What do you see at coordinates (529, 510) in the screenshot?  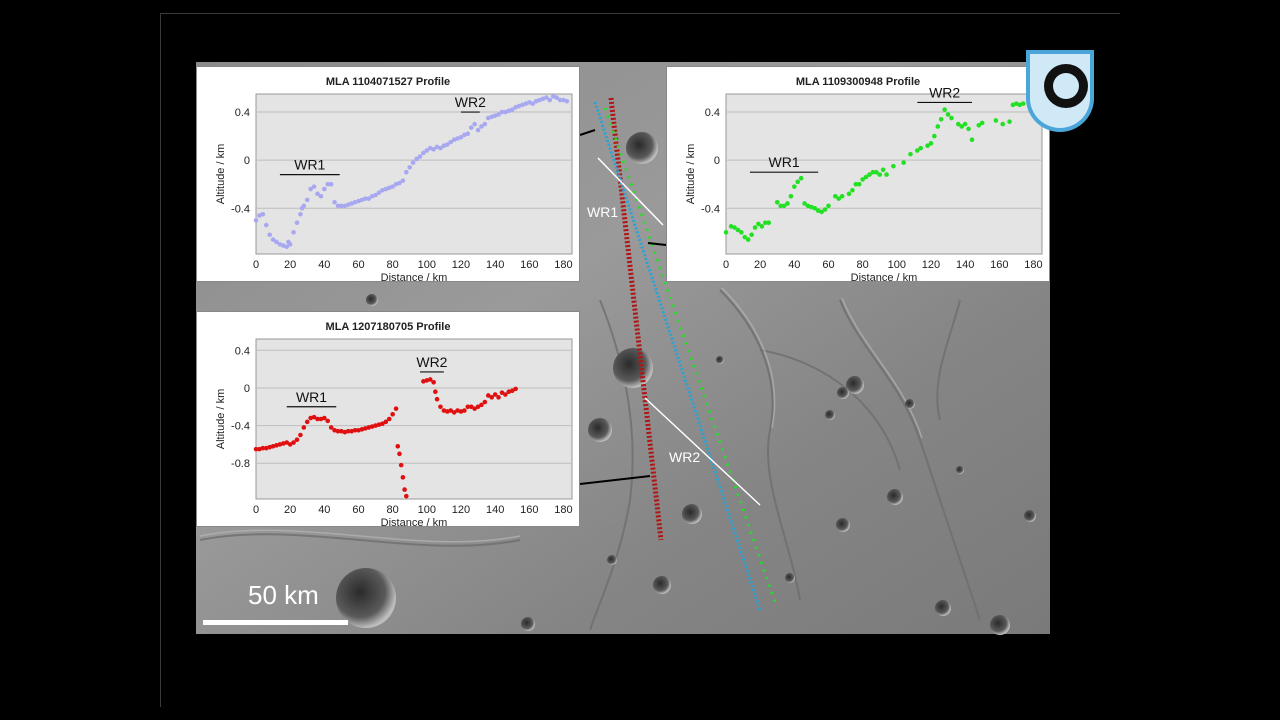 I see `x-tick-label: 160` at bounding box center [529, 510].